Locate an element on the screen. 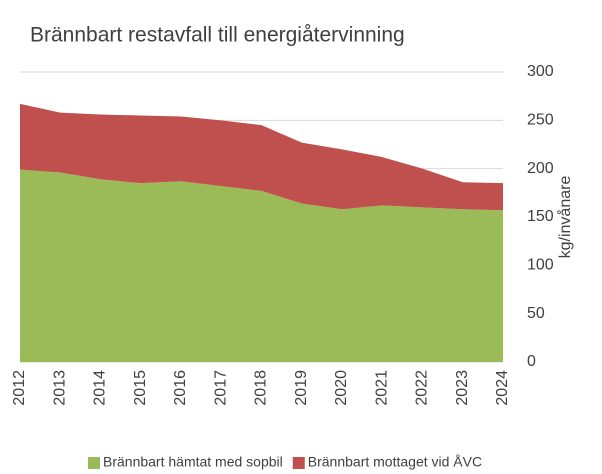 Image resolution: width=602 pixels, height=474 pixels. x-tick-label: 2023 is located at coordinates (462, 388).